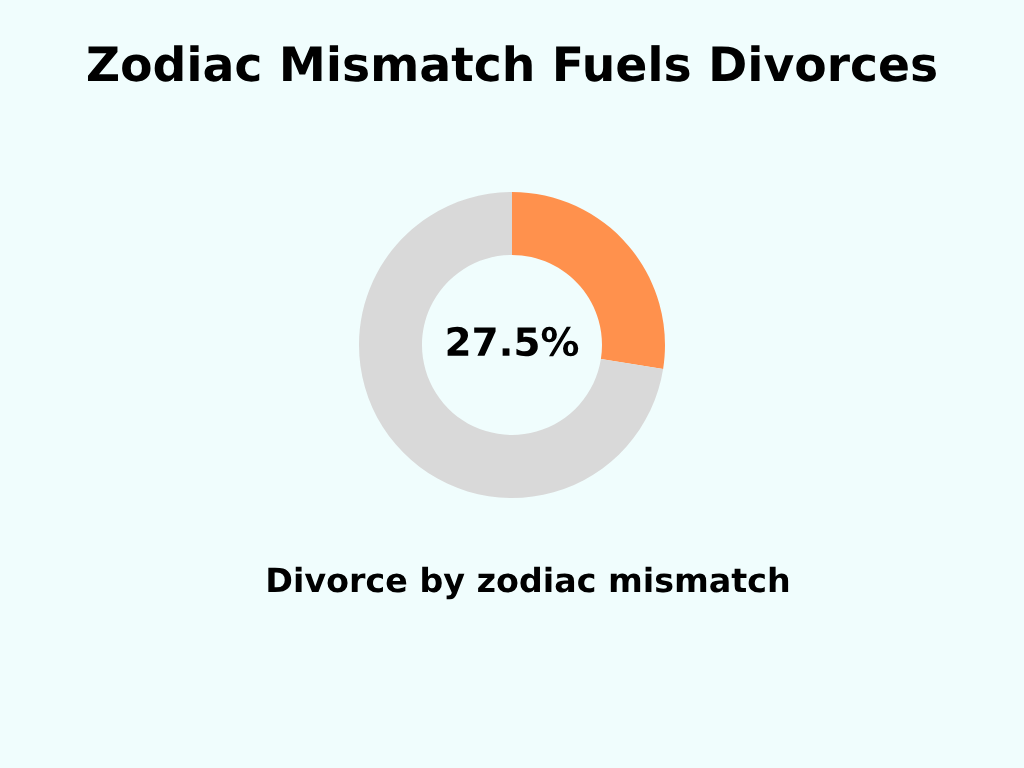 The height and width of the screenshot is (768, 1024). Describe the element at coordinates (528, 583) in the screenshot. I see `text: Divorce by zodiac mismatch` at that location.